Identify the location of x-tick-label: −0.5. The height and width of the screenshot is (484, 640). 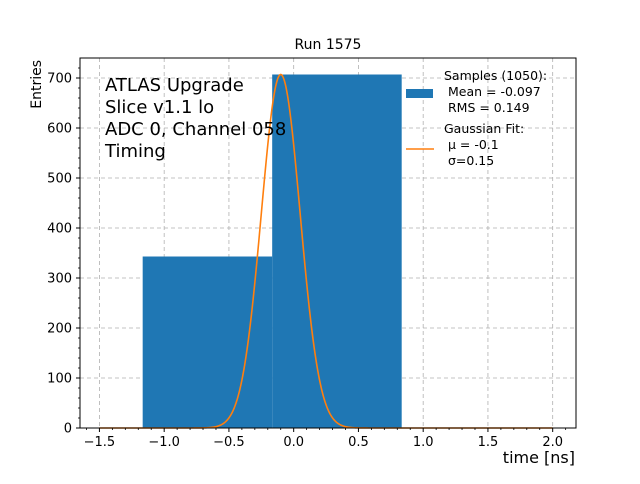
(229, 442).